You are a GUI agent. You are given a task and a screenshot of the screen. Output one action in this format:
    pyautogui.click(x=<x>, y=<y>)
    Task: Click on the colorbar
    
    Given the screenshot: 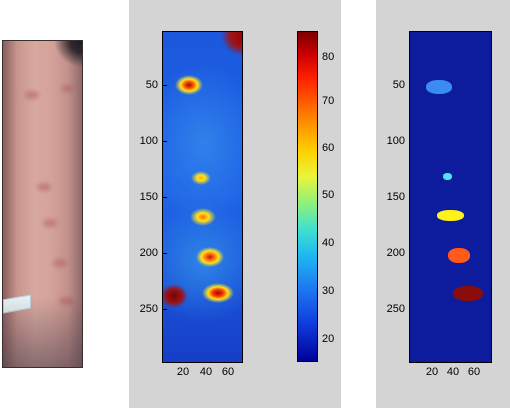 What is the action you would take?
    pyautogui.click(x=307, y=196)
    